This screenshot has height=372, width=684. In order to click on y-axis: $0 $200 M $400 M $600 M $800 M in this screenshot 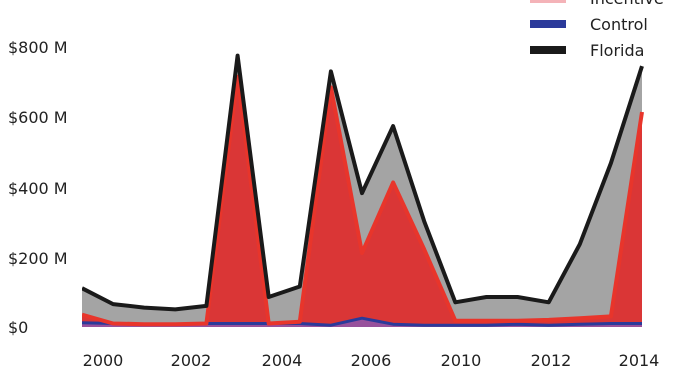, I will do `click(38, 187)`.